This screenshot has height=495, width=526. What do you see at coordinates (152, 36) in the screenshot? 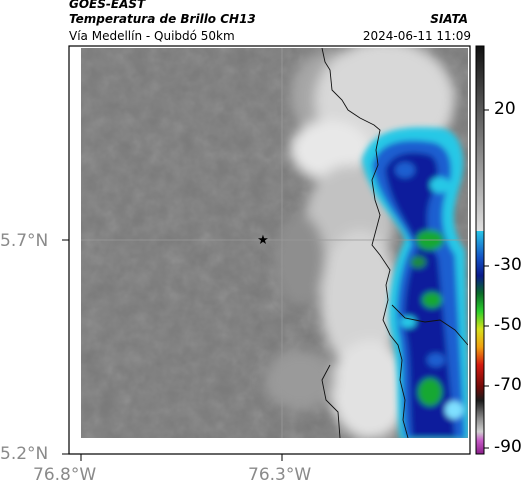
I see `route-label: Vía Medellín - Quibdó 50km` at bounding box center [152, 36].